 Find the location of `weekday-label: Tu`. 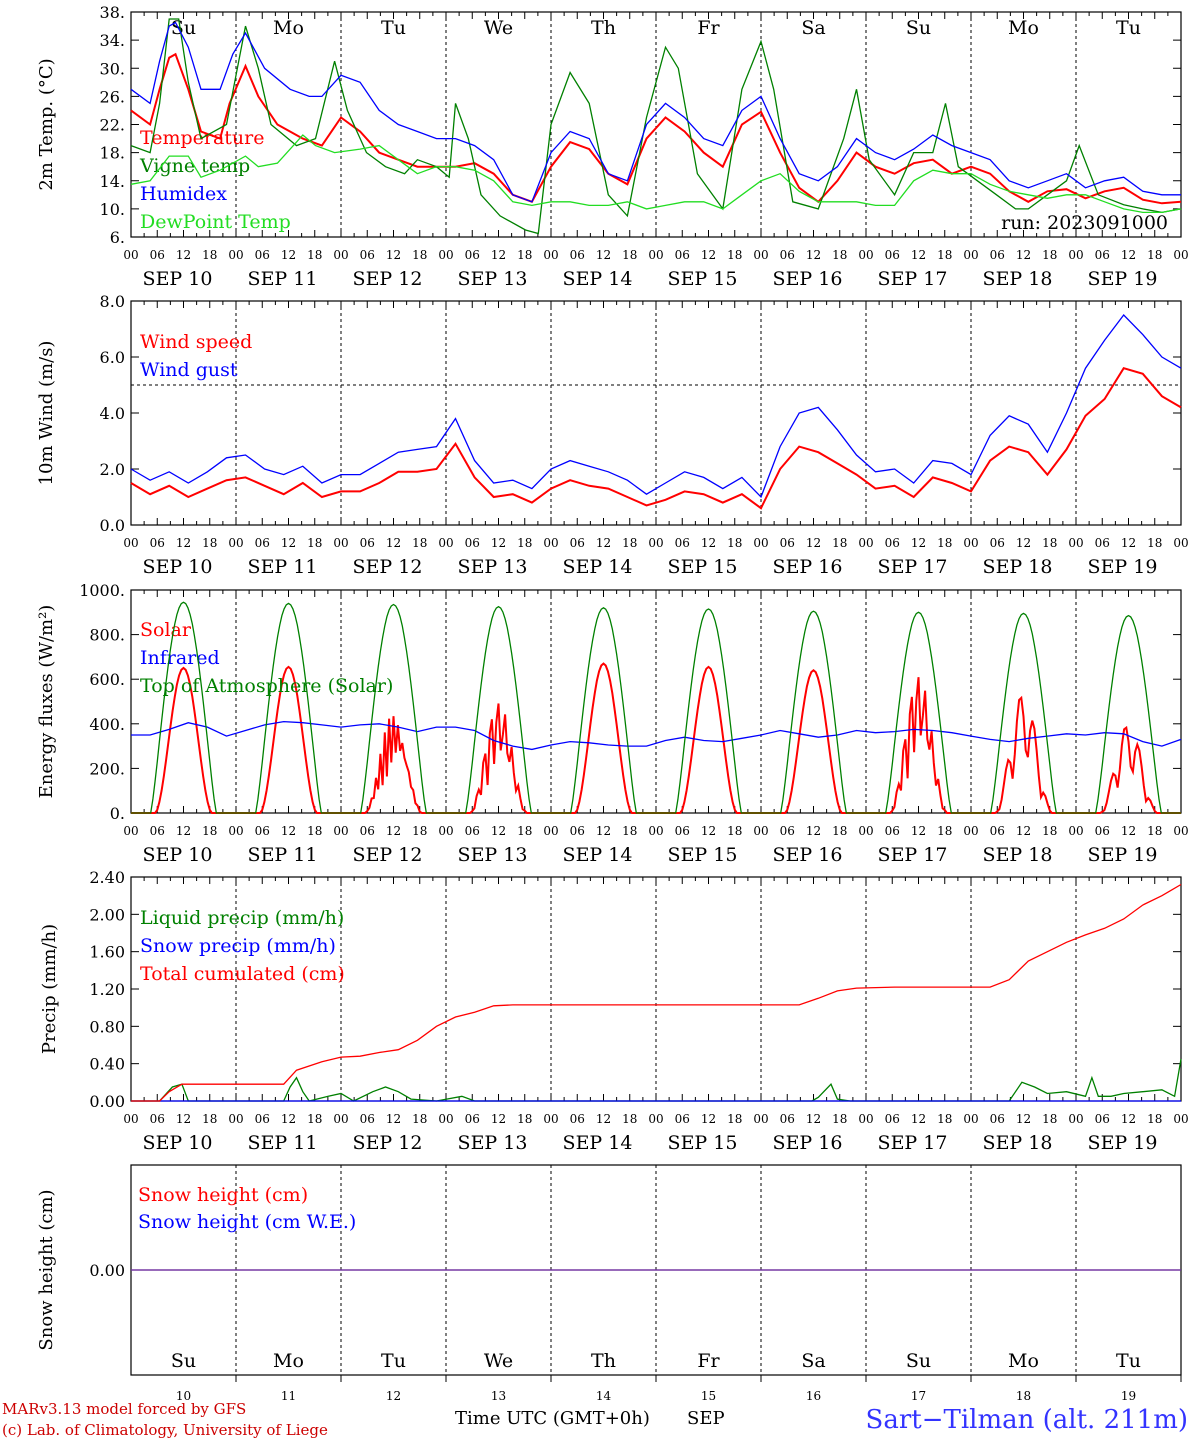

weekday-label: Tu is located at coordinates (1128, 28).